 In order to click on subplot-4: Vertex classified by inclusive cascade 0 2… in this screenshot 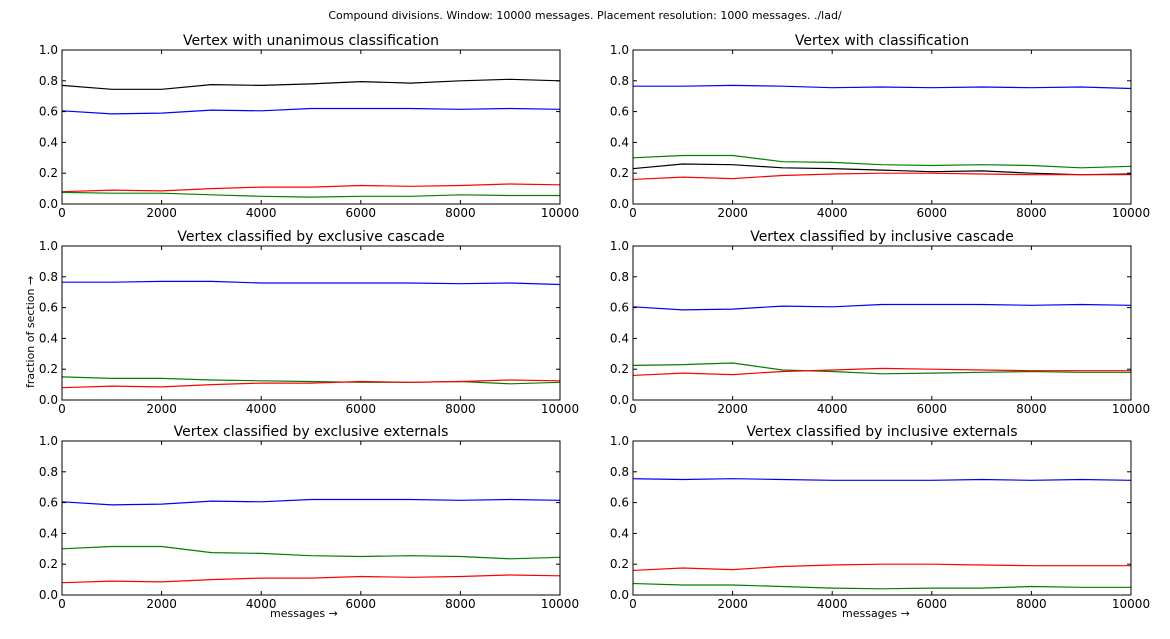, I will do `click(880, 322)`.